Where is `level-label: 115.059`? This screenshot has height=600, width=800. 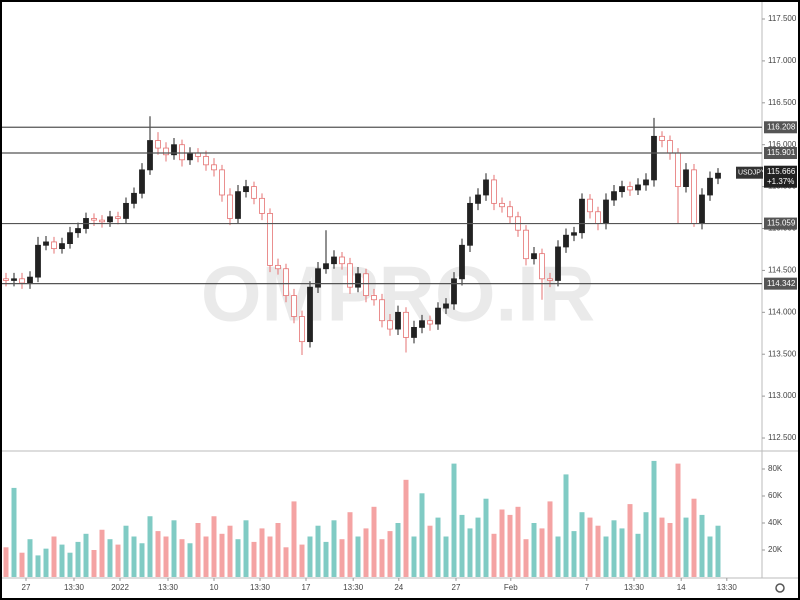 level-label: 115.059 is located at coordinates (781, 223).